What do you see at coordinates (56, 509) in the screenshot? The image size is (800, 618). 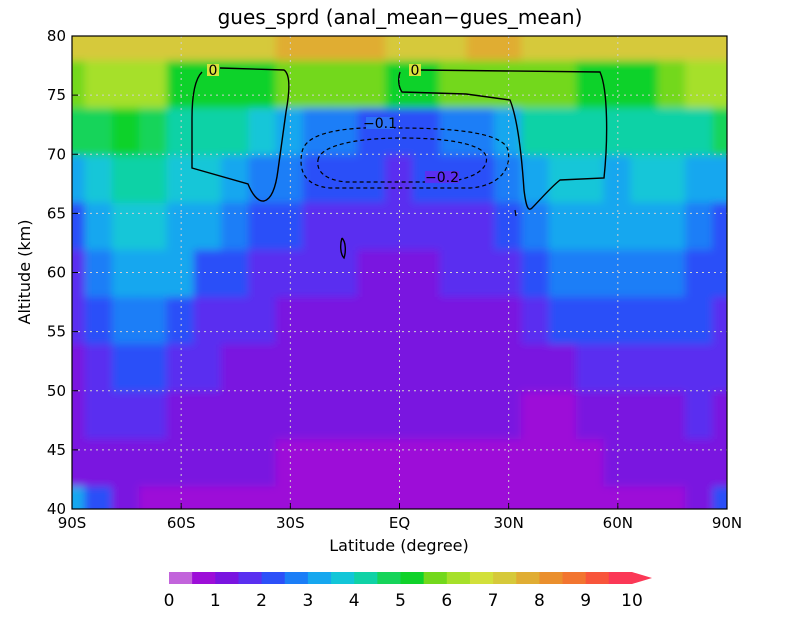 I see `y-tick-label: 40` at bounding box center [56, 509].